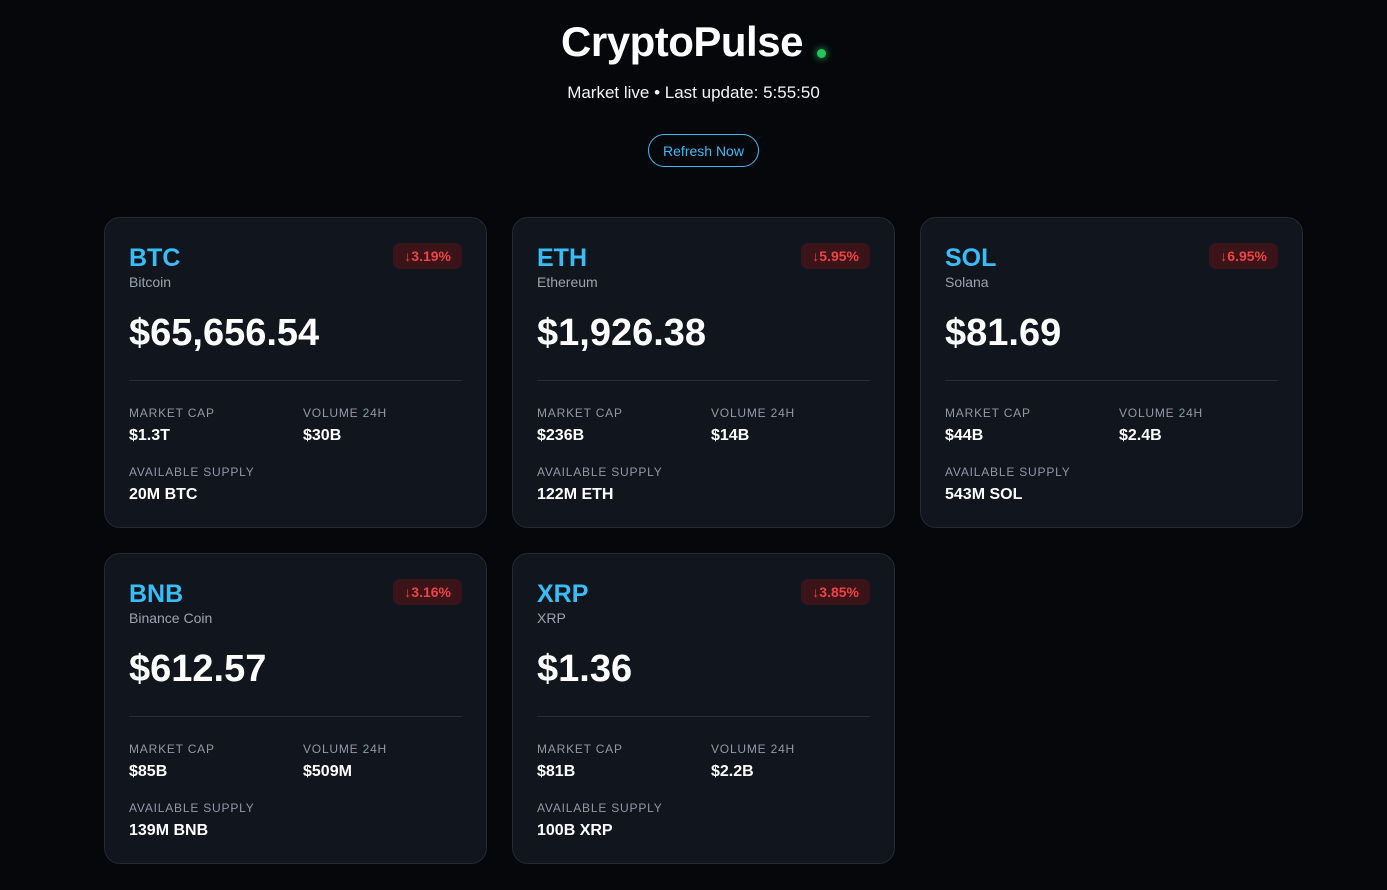 This screenshot has width=1387, height=890. What do you see at coordinates (155, 258) in the screenshot?
I see `coin-symbol: BTC` at bounding box center [155, 258].